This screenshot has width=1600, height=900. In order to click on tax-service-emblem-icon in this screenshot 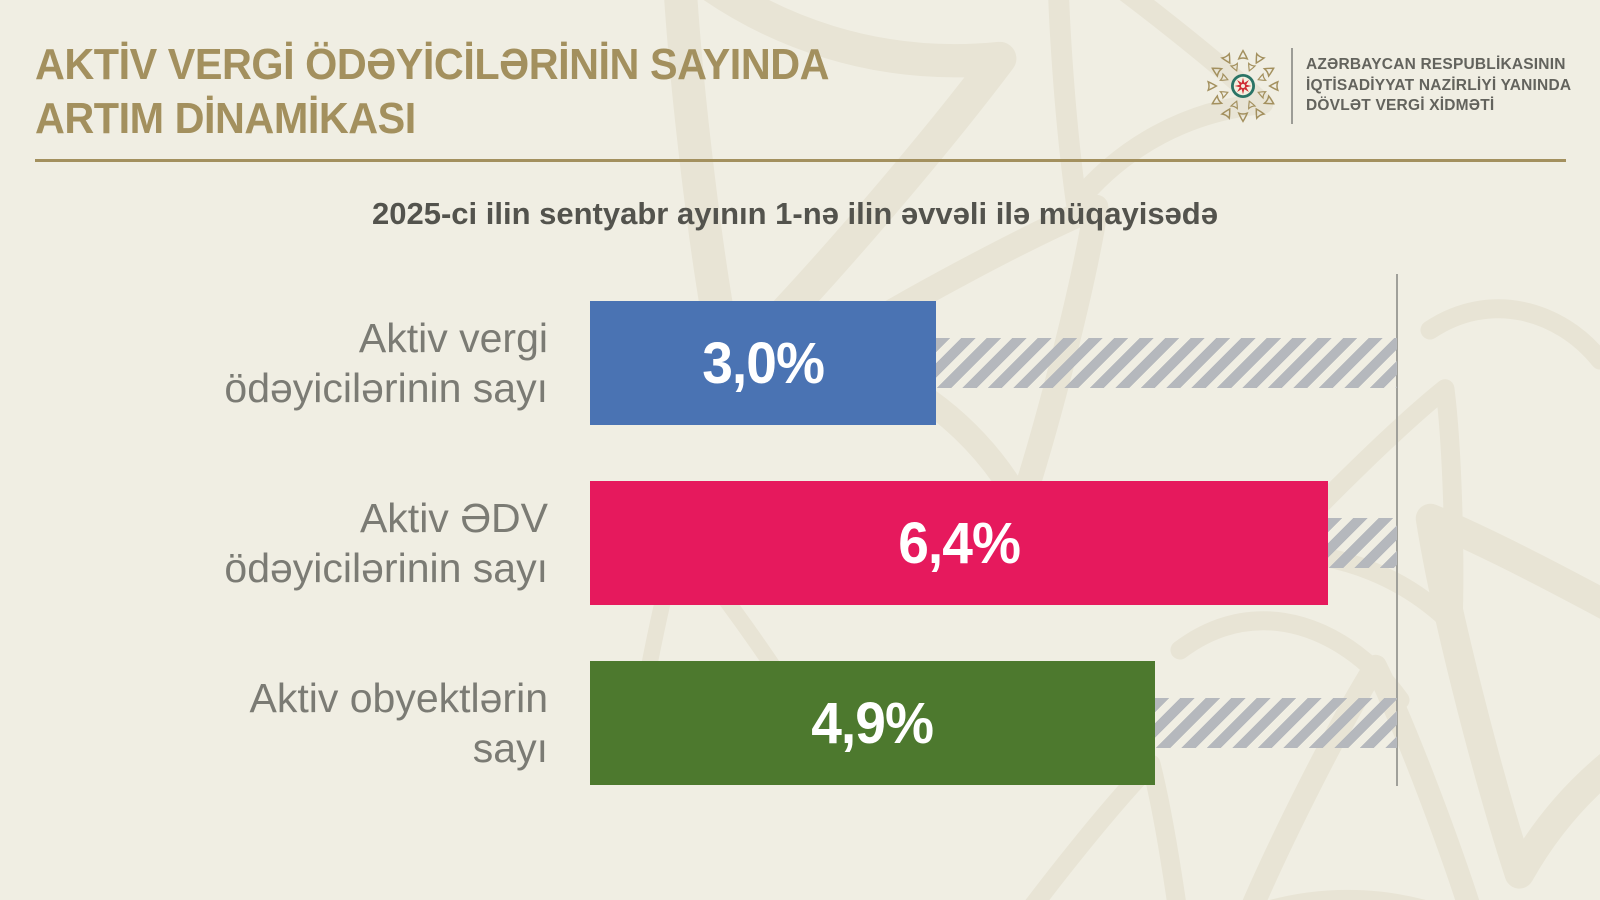, I will do `click(1243, 86)`.